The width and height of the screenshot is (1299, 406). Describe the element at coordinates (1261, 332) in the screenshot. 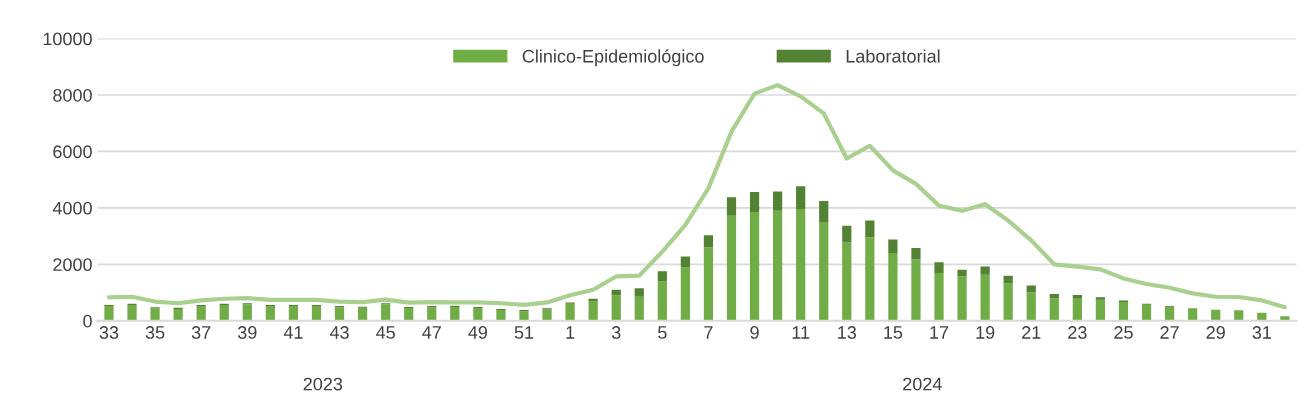

I see `x-tick-label: 31` at that location.